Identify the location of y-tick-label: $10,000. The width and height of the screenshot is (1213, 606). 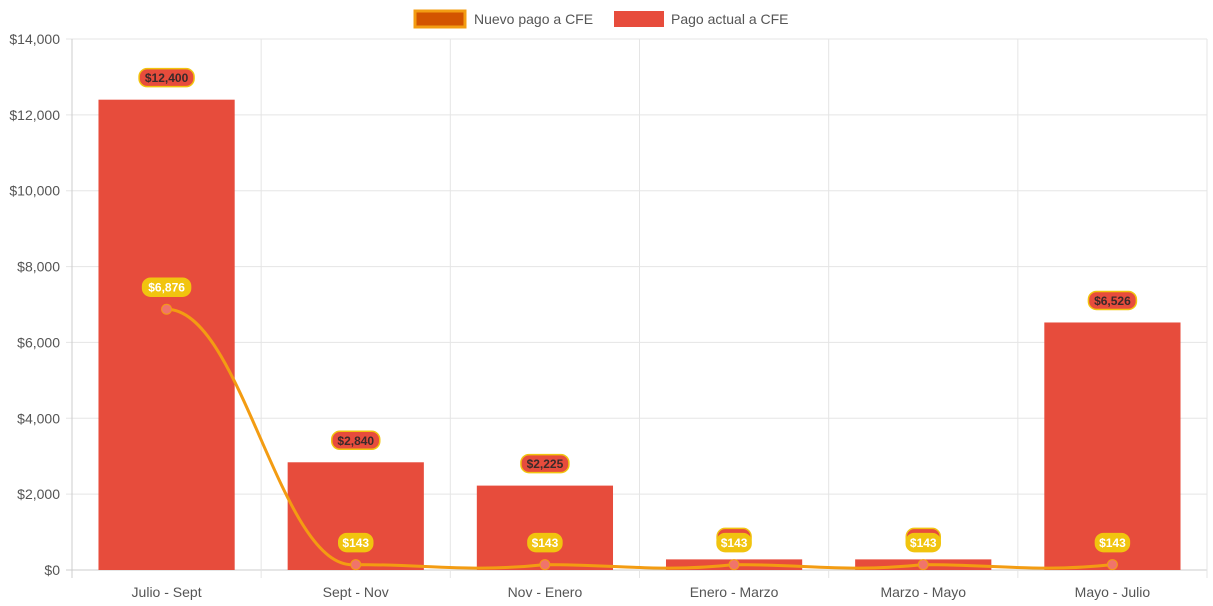
(34, 191).